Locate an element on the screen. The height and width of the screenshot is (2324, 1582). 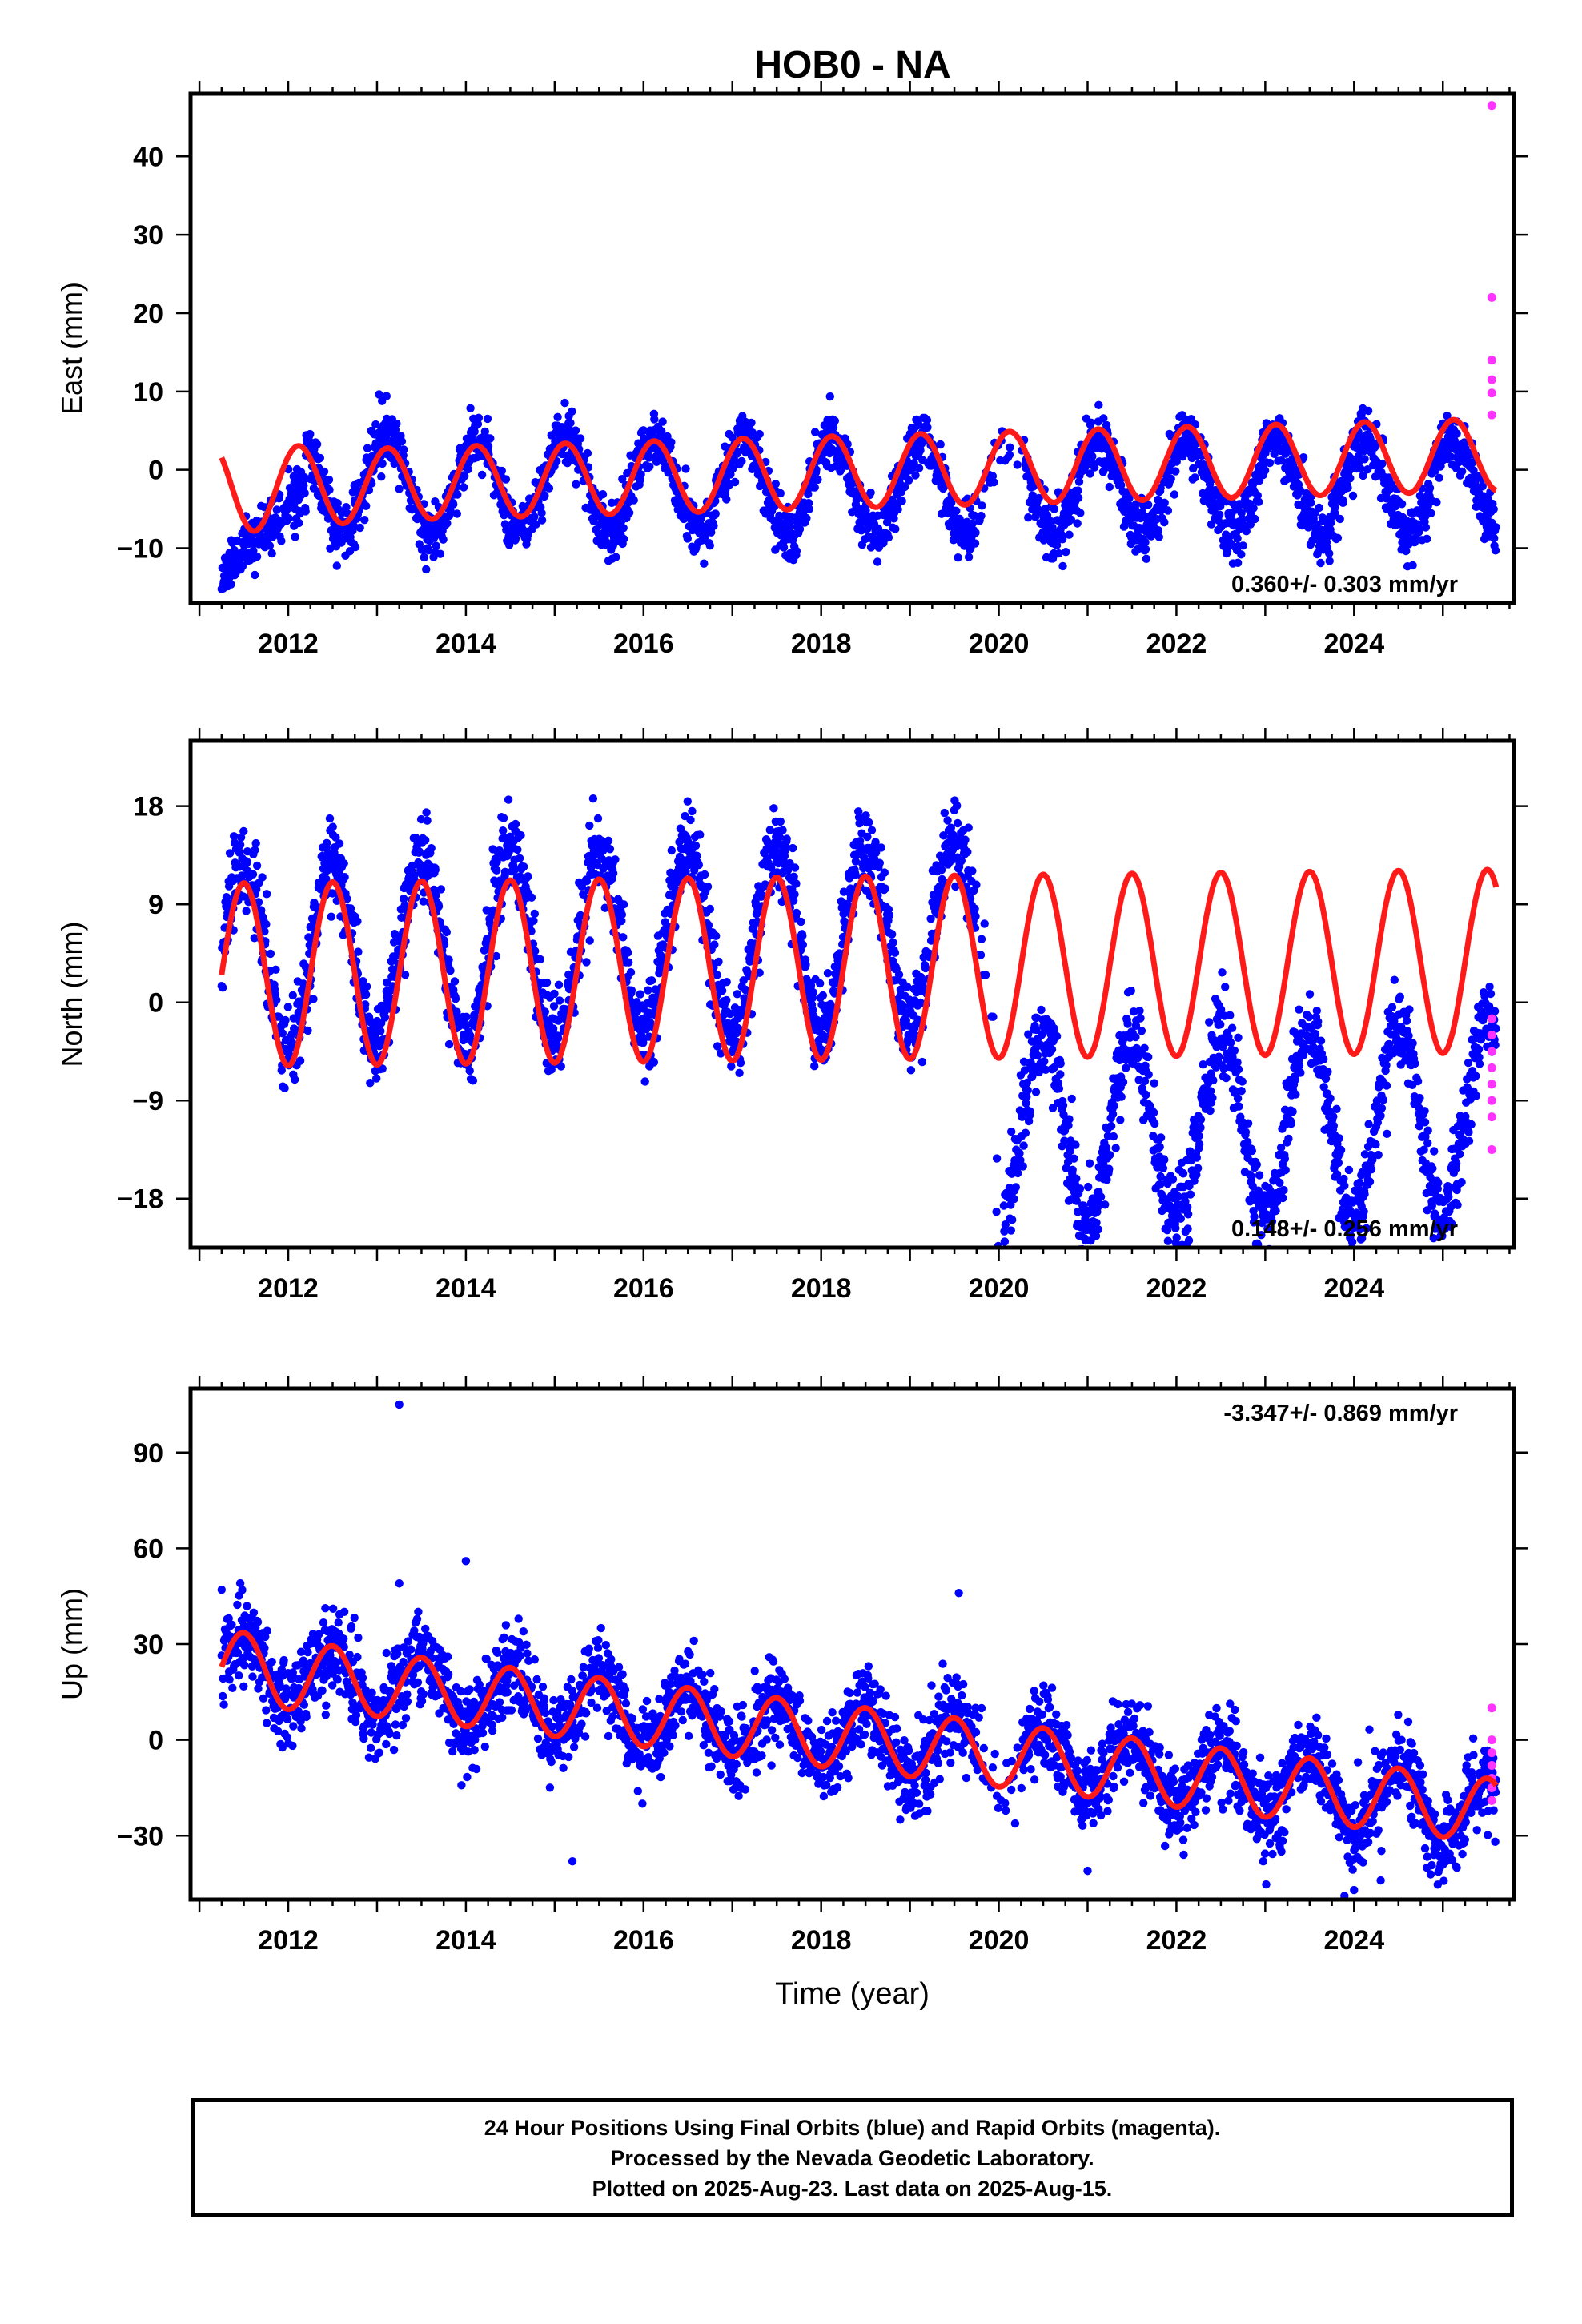
y-tick-label: 40 is located at coordinates (148, 157).